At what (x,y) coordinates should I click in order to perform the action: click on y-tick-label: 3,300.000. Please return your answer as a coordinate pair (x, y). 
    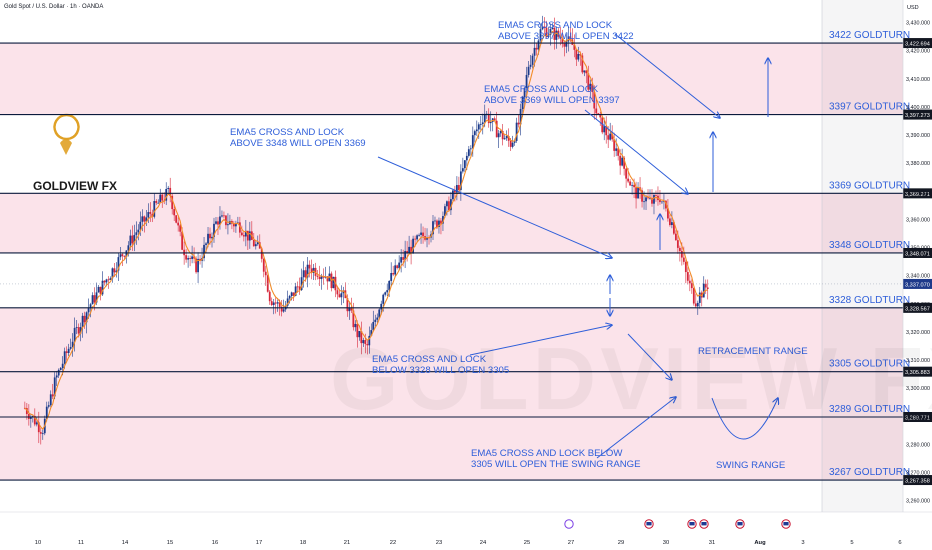
    Looking at the image, I should click on (918, 389).